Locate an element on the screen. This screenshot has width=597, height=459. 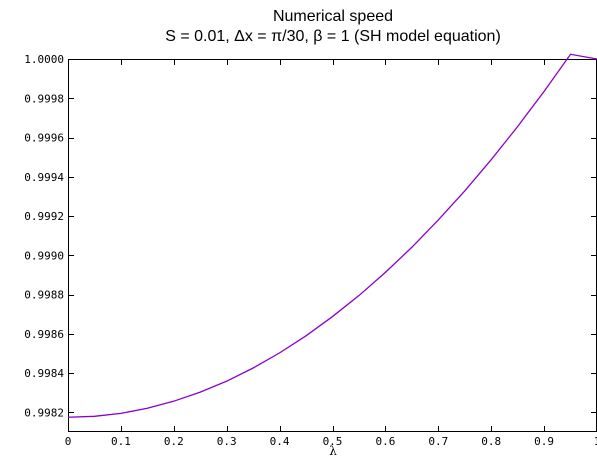
y-tick-label: 0.9986 is located at coordinates (44, 334).